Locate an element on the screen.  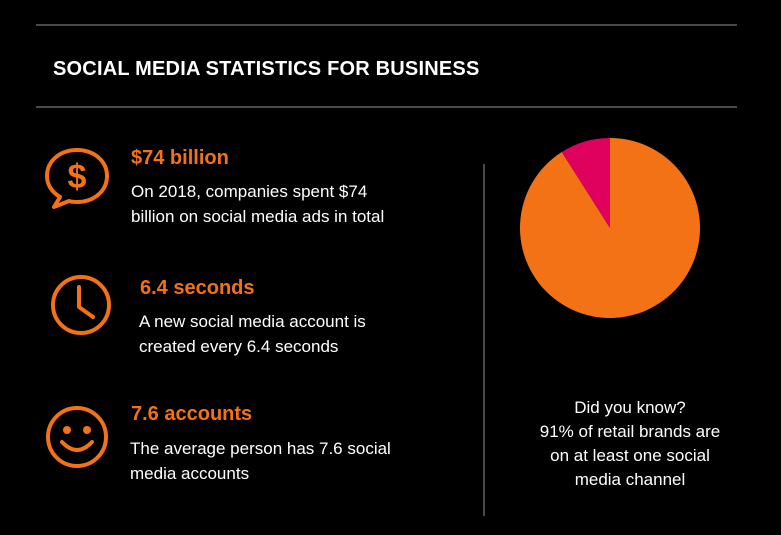
stat-heading: $74 billion is located at coordinates (180, 158).